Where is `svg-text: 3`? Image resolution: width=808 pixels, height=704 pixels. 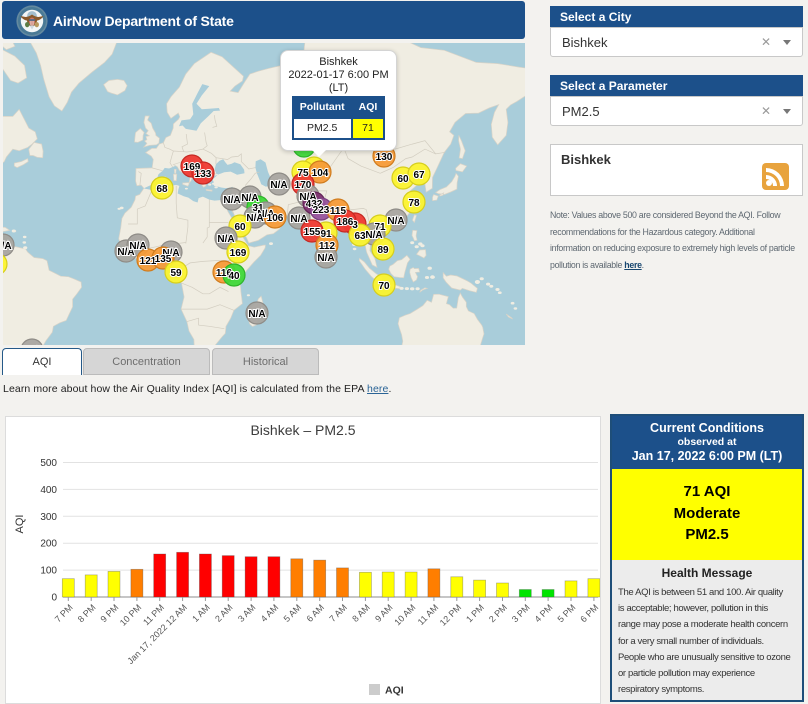
svg-text: 3 is located at coordinates (355, 225).